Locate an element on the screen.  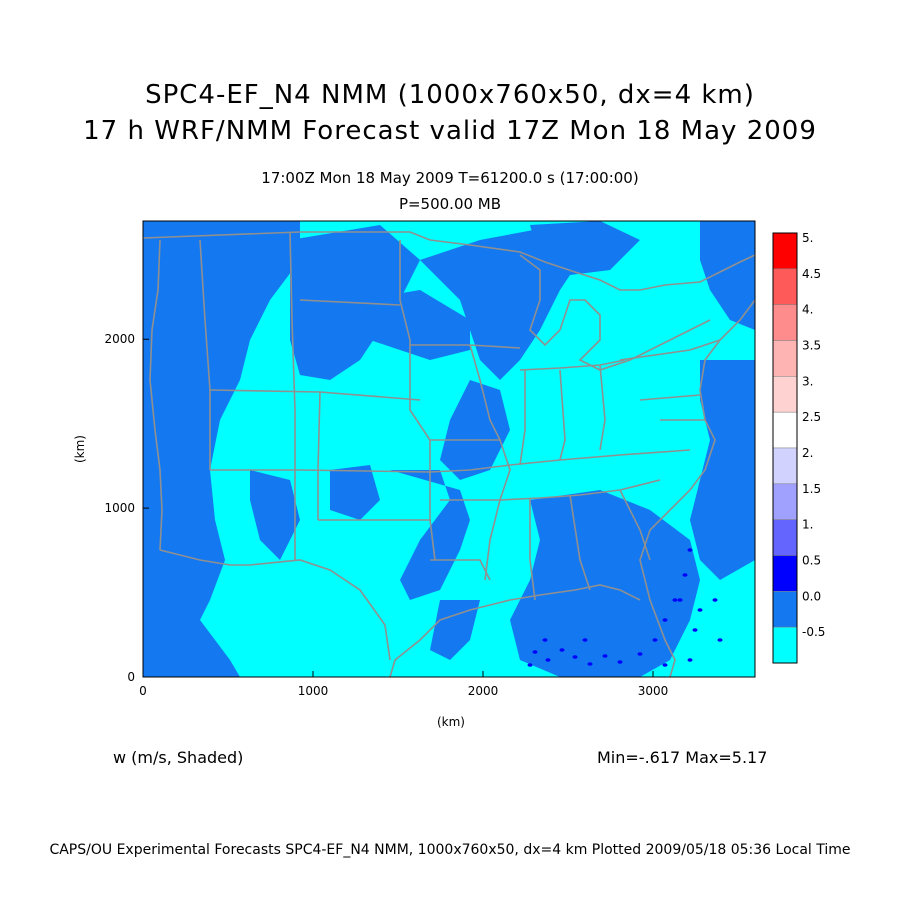
western-updraft-region is located at coordinates (221, 449).